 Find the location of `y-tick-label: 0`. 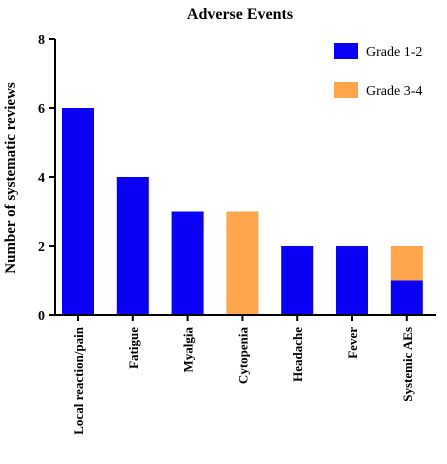

y-tick-label: 0 is located at coordinates (41, 316).